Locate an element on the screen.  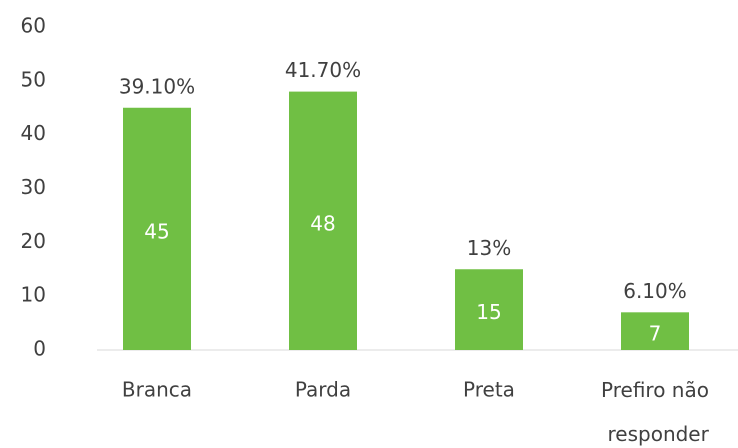
x-tick-label: Branca is located at coordinates (157, 390).